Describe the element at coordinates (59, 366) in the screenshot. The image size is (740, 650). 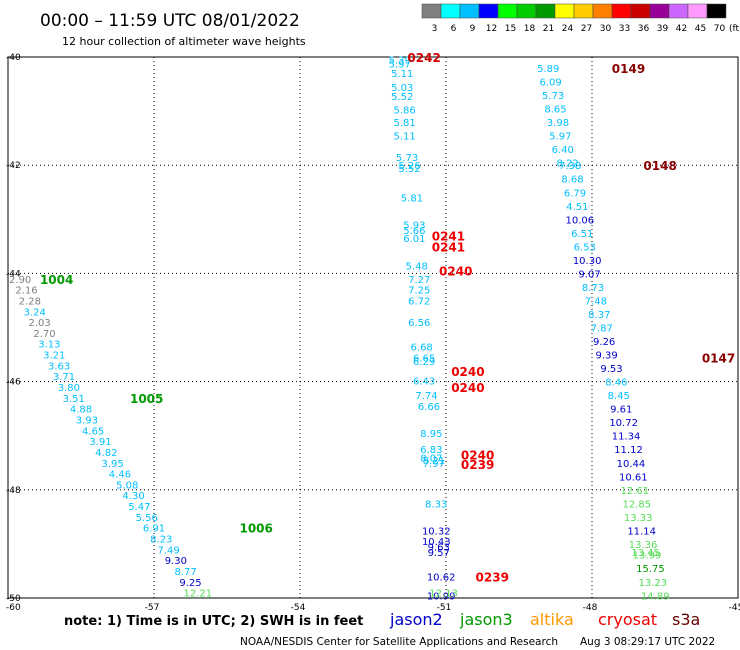
I see `wave-height-point: 3.63` at that location.